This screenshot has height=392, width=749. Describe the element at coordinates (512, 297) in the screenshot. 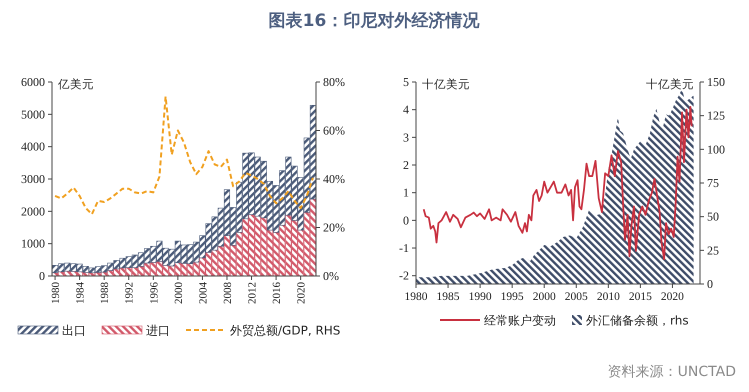

I see `x-tick-label: 1995` at that location.